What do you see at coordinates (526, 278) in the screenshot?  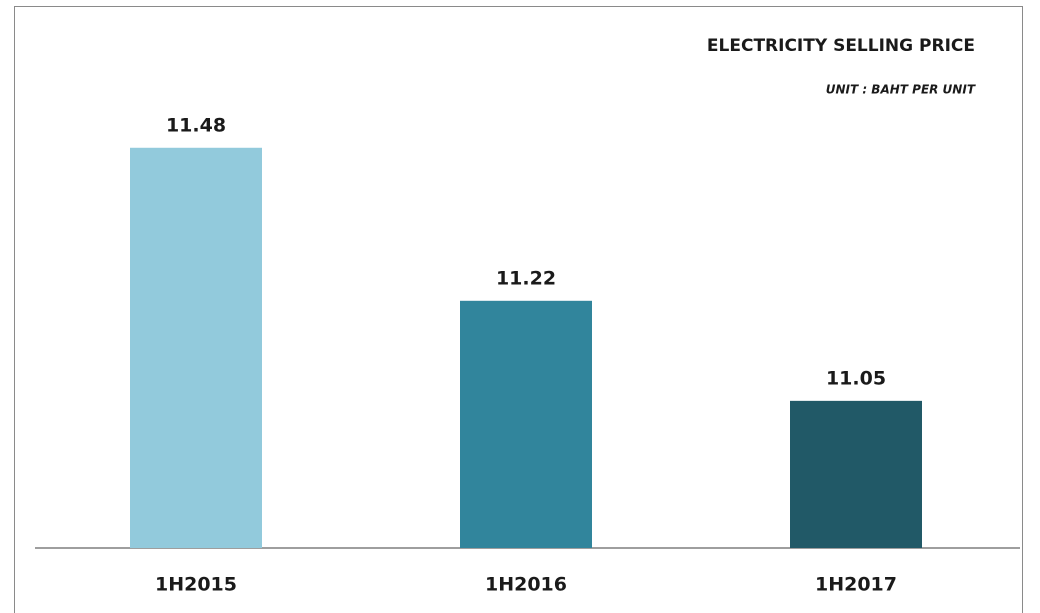 I see `value-label: 11.22` at bounding box center [526, 278].